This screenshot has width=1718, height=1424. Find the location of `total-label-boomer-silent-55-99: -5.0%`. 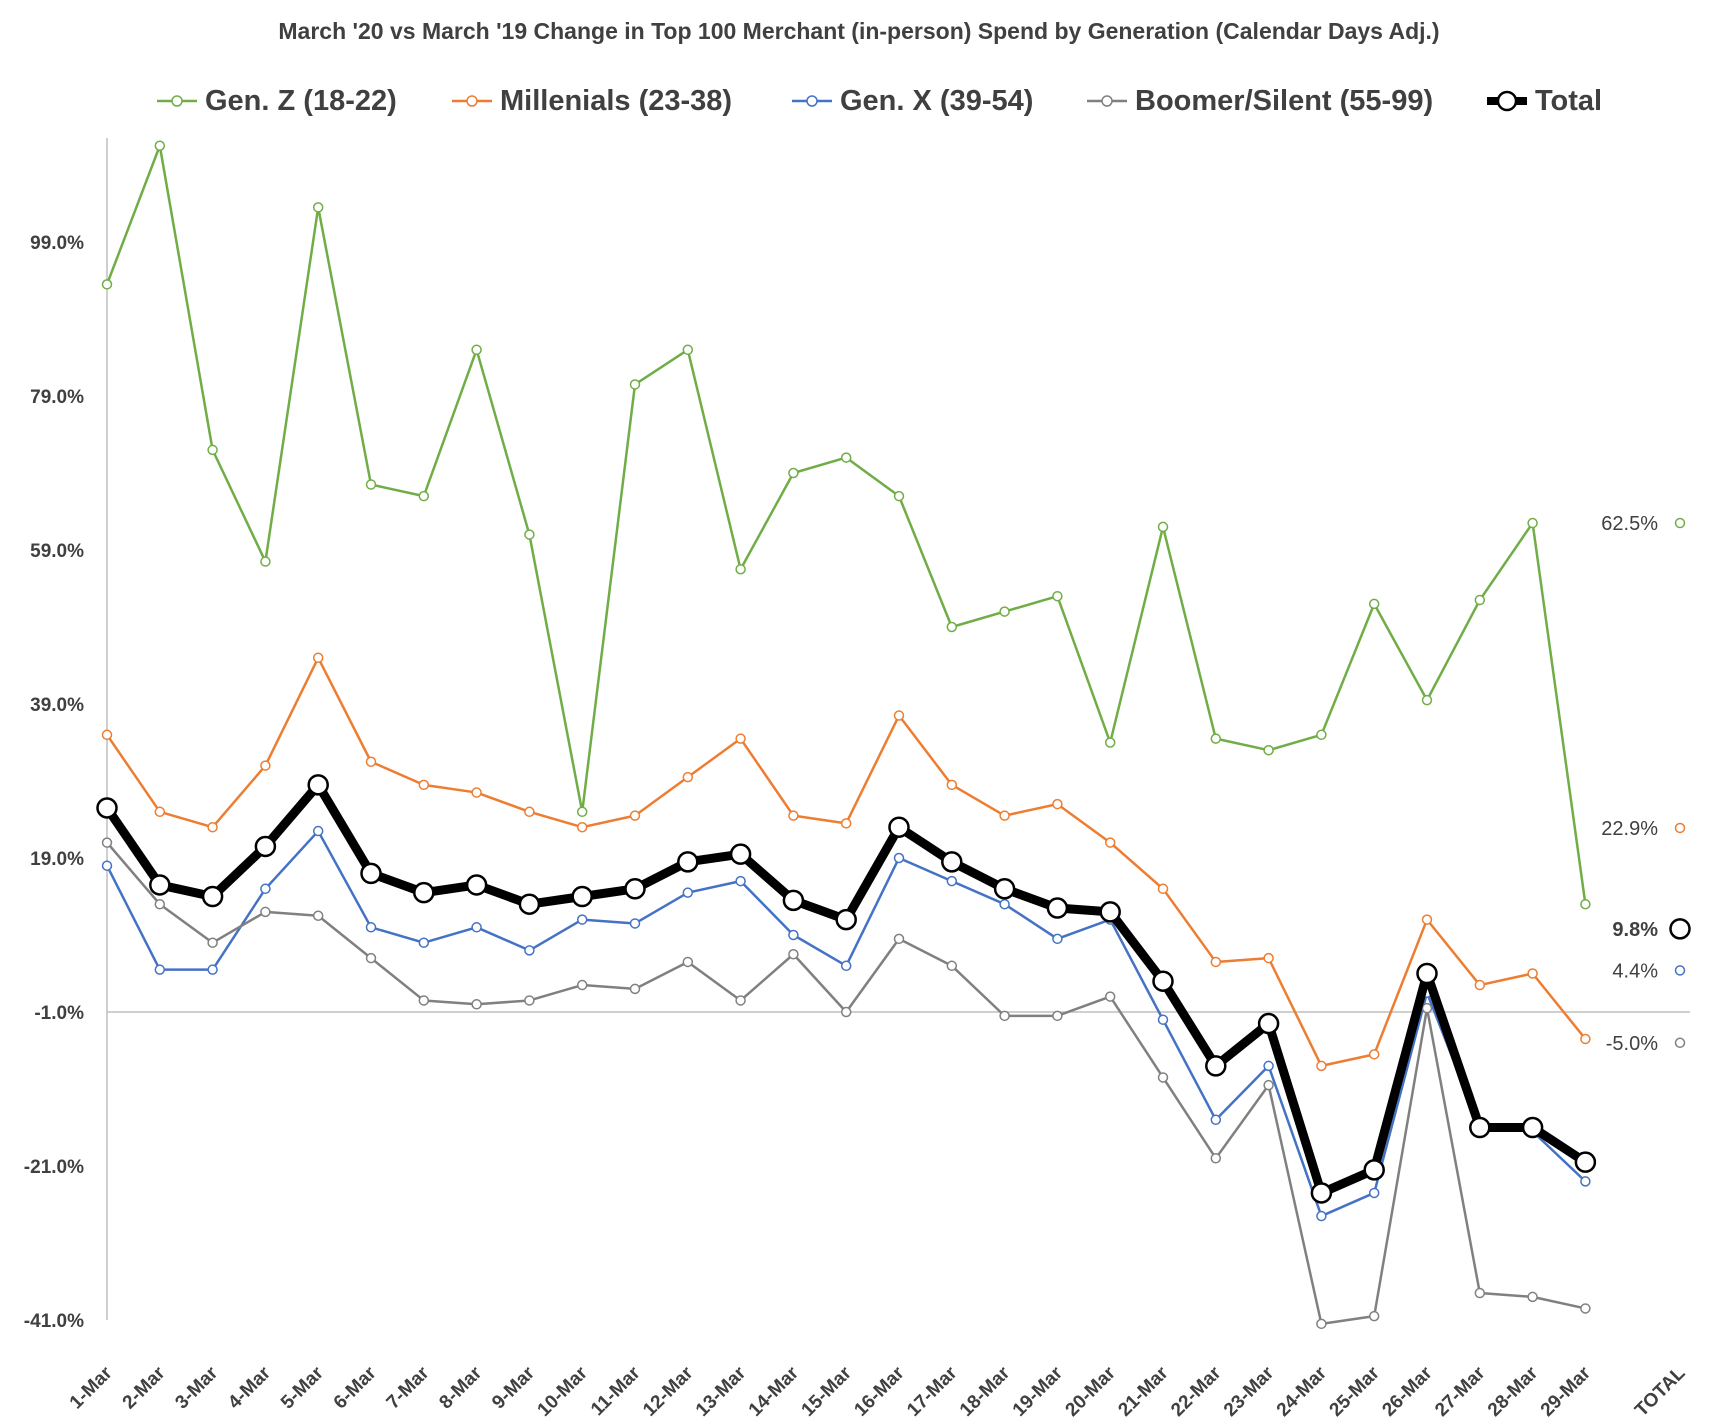

total-label-boomer-silent-55-99: -5.0% is located at coordinates (1632, 1044).